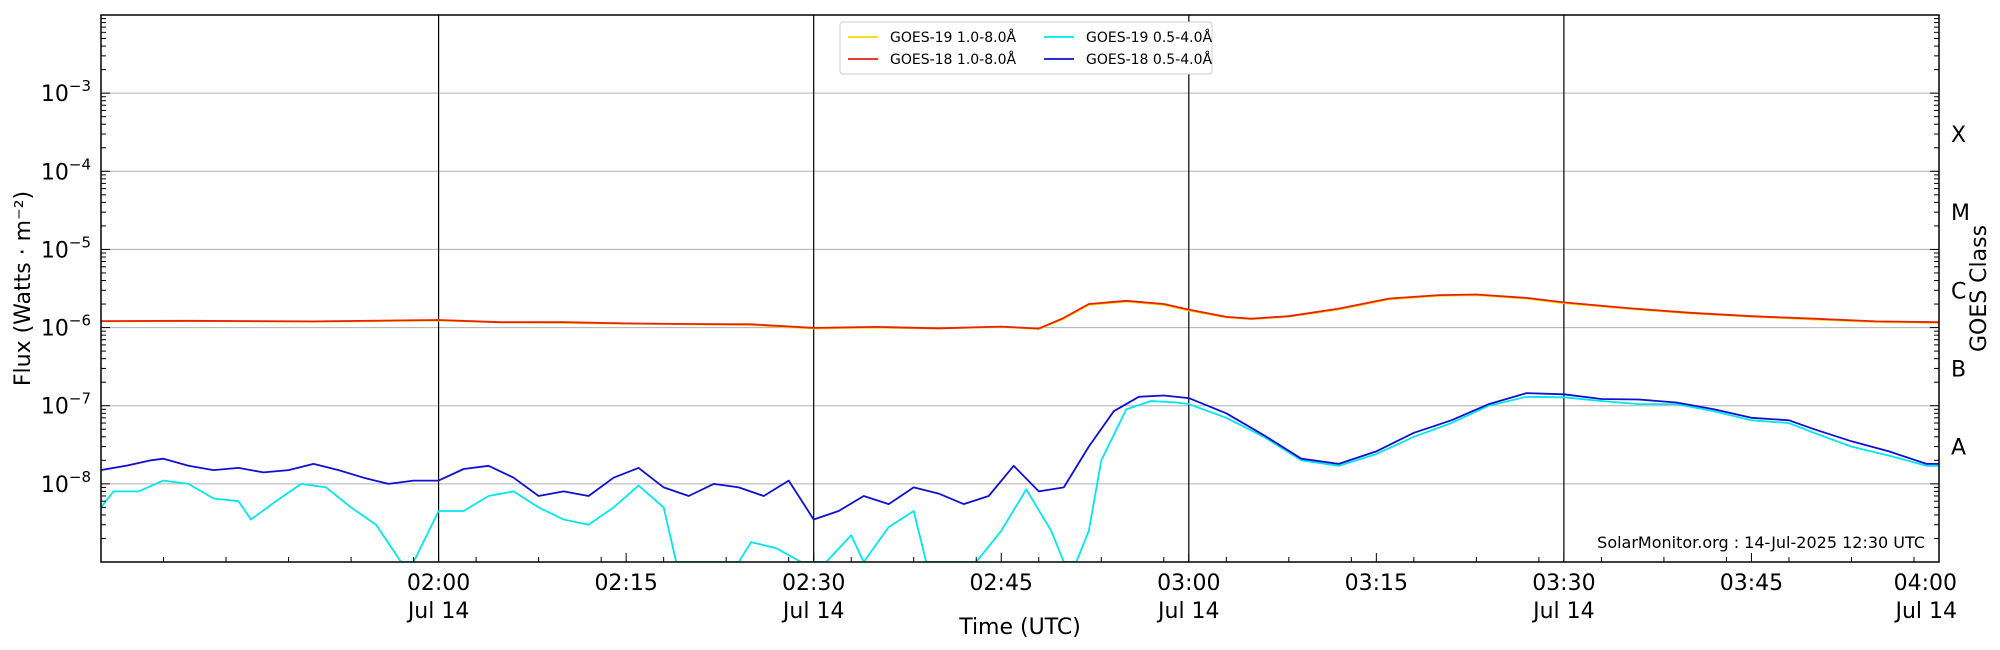 The image size is (2000, 650). I want to click on legend-label: GOES-18 0.5-4.0Å, so click(1149, 59).